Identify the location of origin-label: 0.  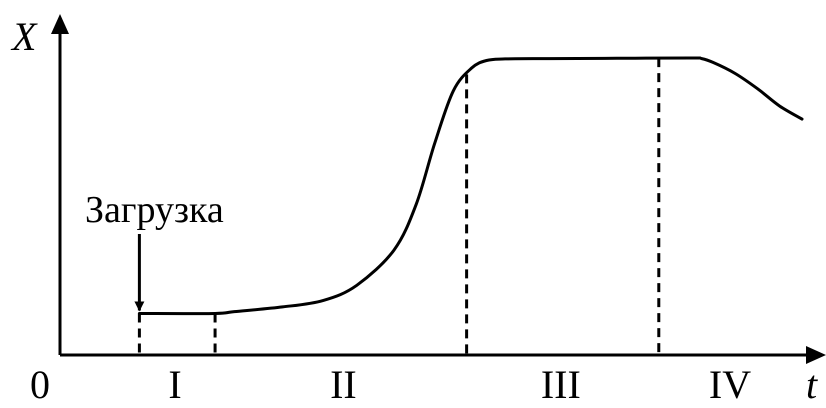
(40, 382).